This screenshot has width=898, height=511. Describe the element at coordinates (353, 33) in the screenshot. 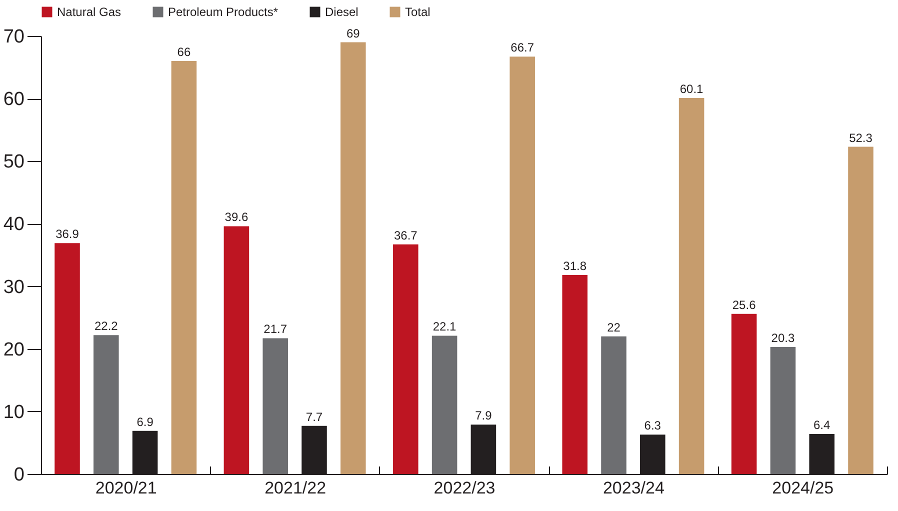

I see `data-label: 69` at that location.